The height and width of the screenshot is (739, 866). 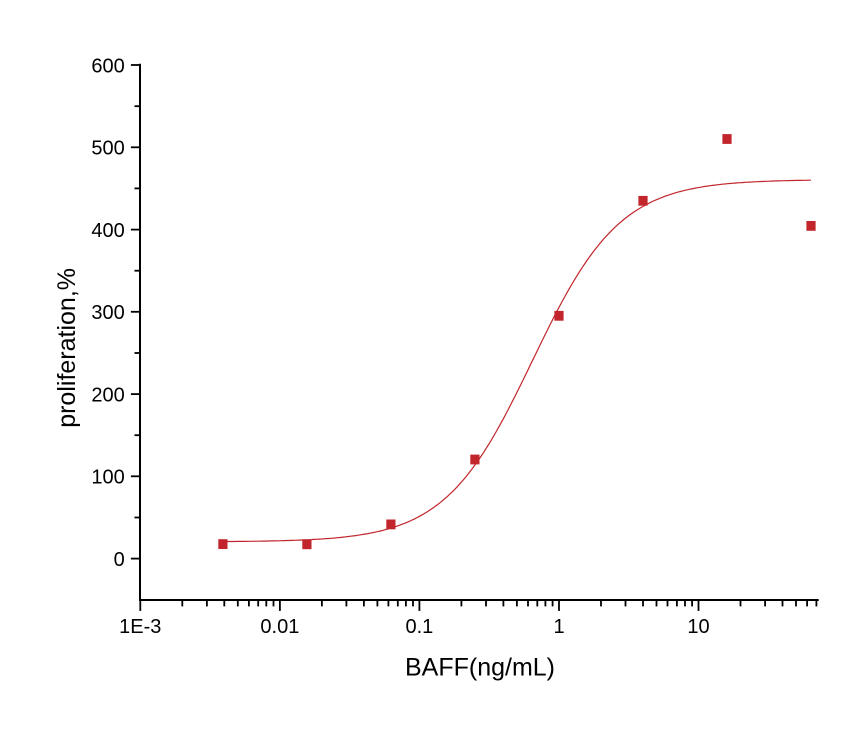 What do you see at coordinates (419, 627) in the screenshot?
I see `svg-text: 0.1` at bounding box center [419, 627].